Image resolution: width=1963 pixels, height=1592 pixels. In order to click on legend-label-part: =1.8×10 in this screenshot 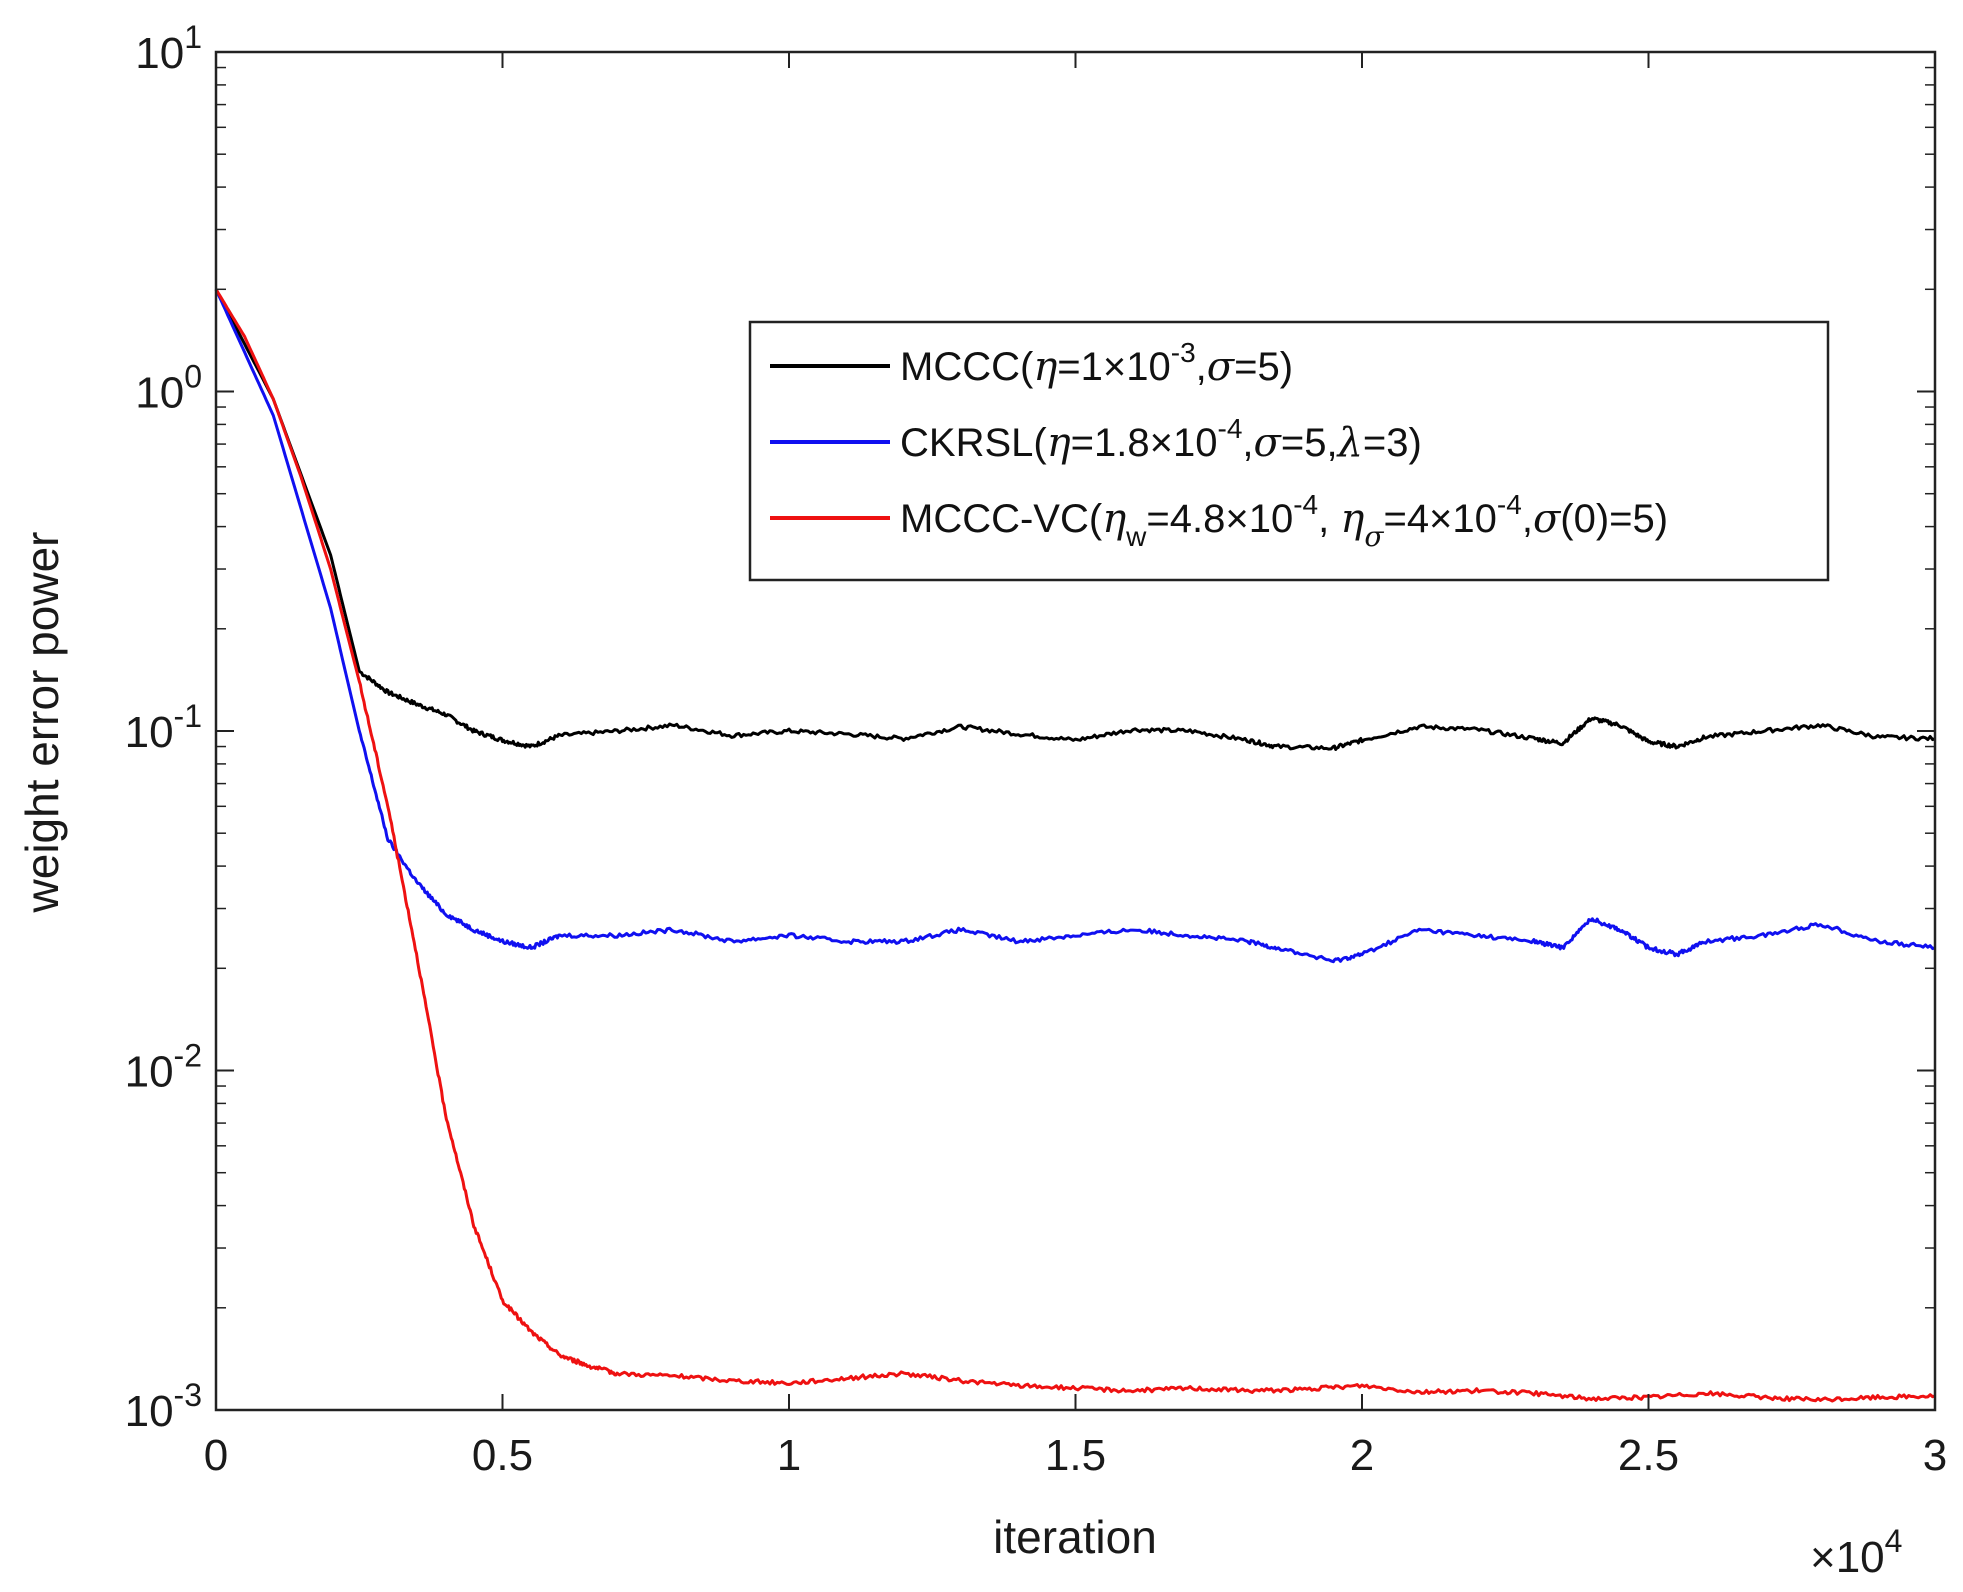, I will do `click(1144, 443)`.